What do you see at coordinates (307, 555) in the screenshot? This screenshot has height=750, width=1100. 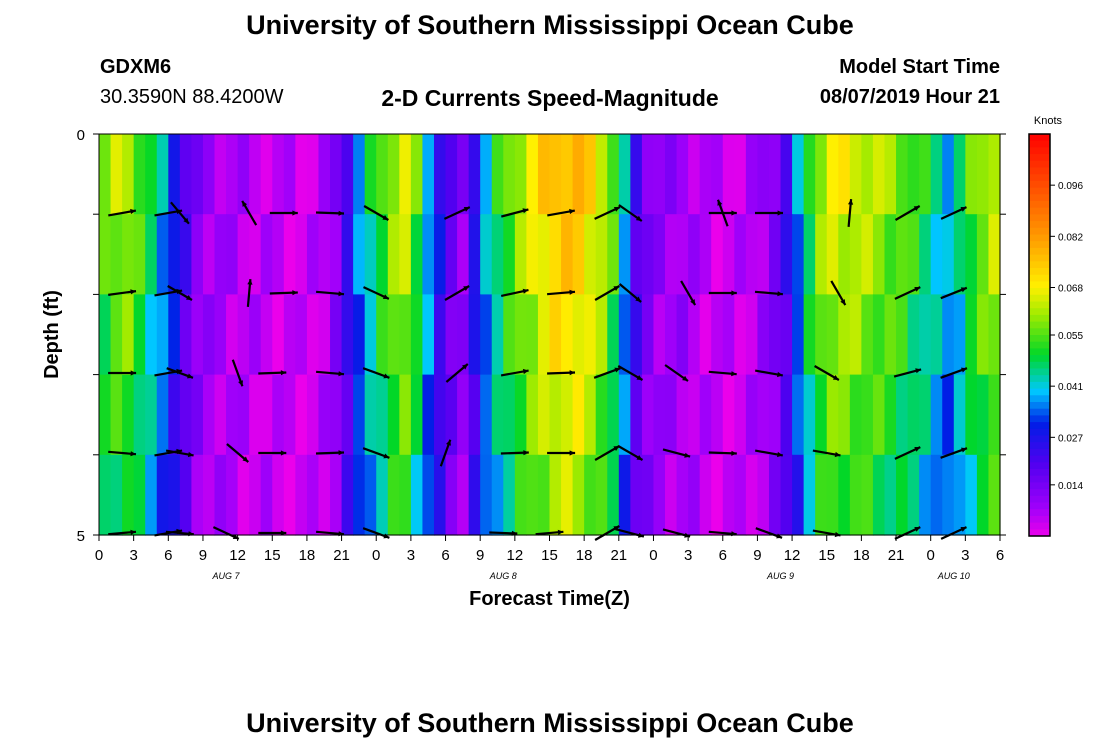 I see `x-tick-label: 18` at bounding box center [307, 555].